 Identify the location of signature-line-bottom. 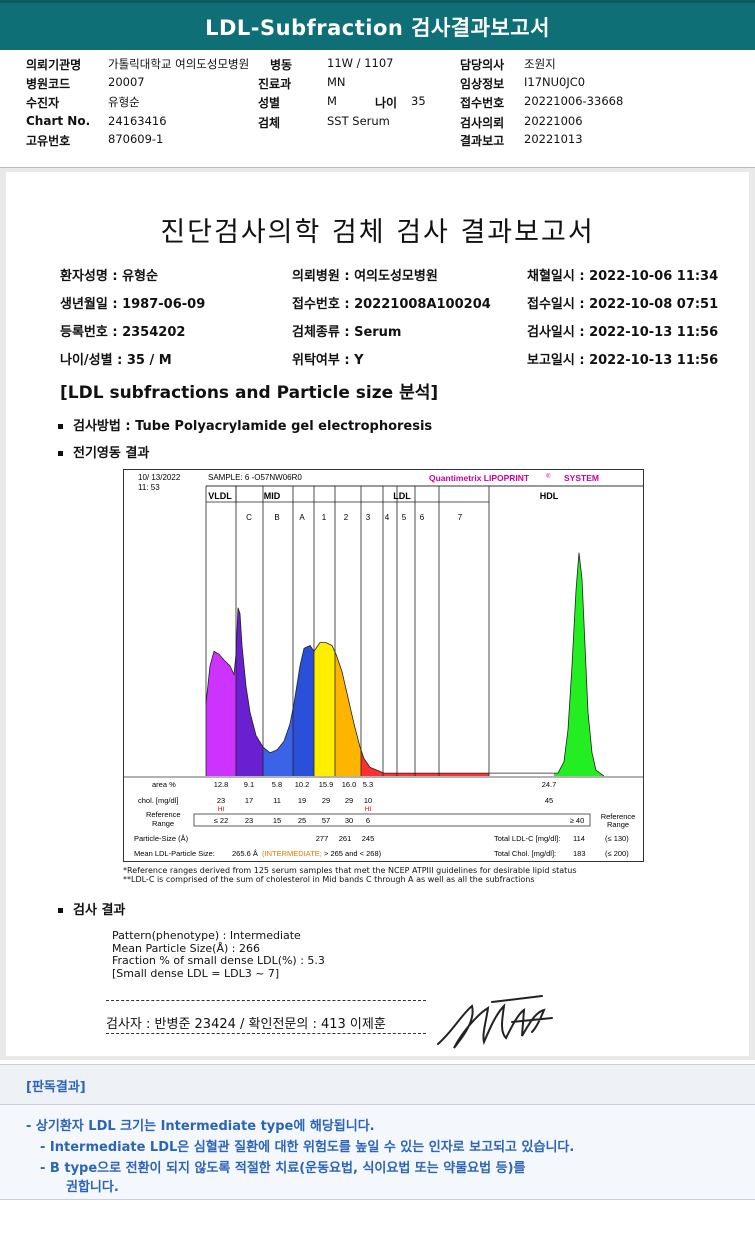
(266, 1033).